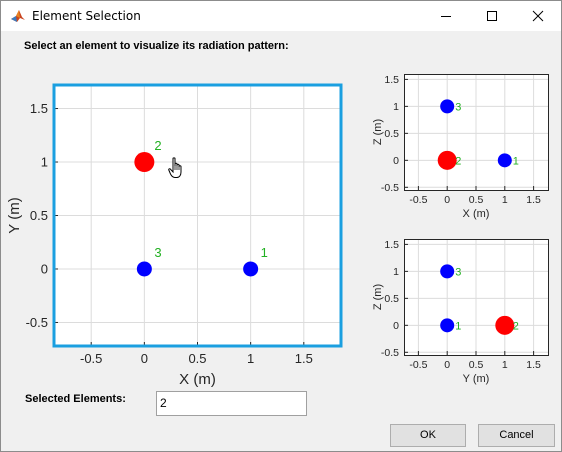 This screenshot has height=452, width=562. I want to click on yz-axes: -0.5 0 0.5 1 1.5 -0.5 0 0.5 1 1.5 Y (m) Z (m) 1 2 3, so click(460, 312).